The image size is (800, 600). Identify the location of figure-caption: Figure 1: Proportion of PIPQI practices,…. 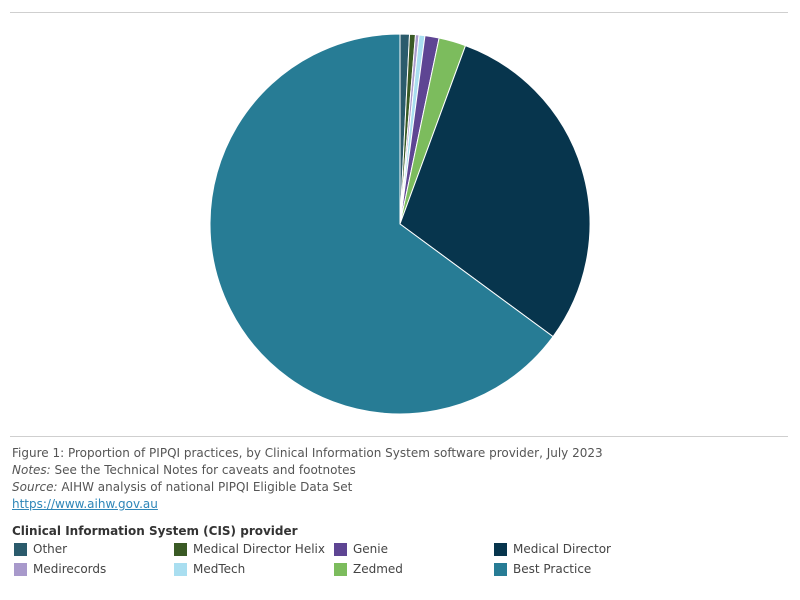
(307, 479).